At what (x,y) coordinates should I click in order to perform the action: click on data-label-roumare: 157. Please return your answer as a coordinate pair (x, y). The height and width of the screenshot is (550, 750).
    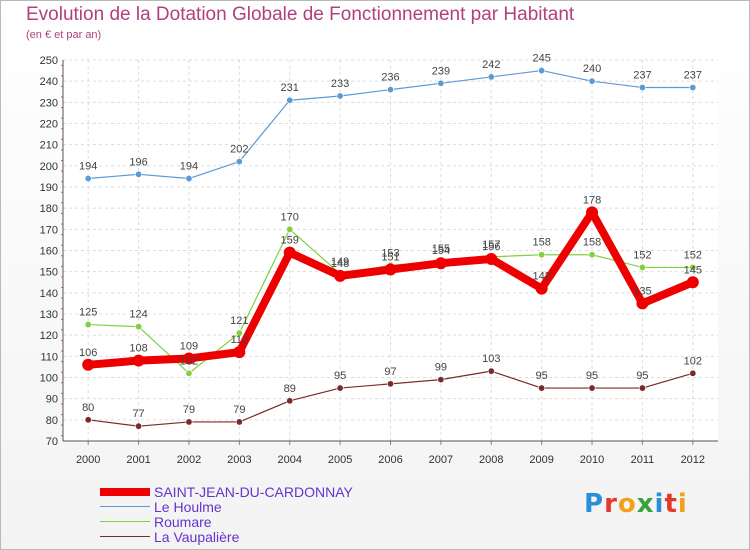
    Looking at the image, I should click on (491, 245).